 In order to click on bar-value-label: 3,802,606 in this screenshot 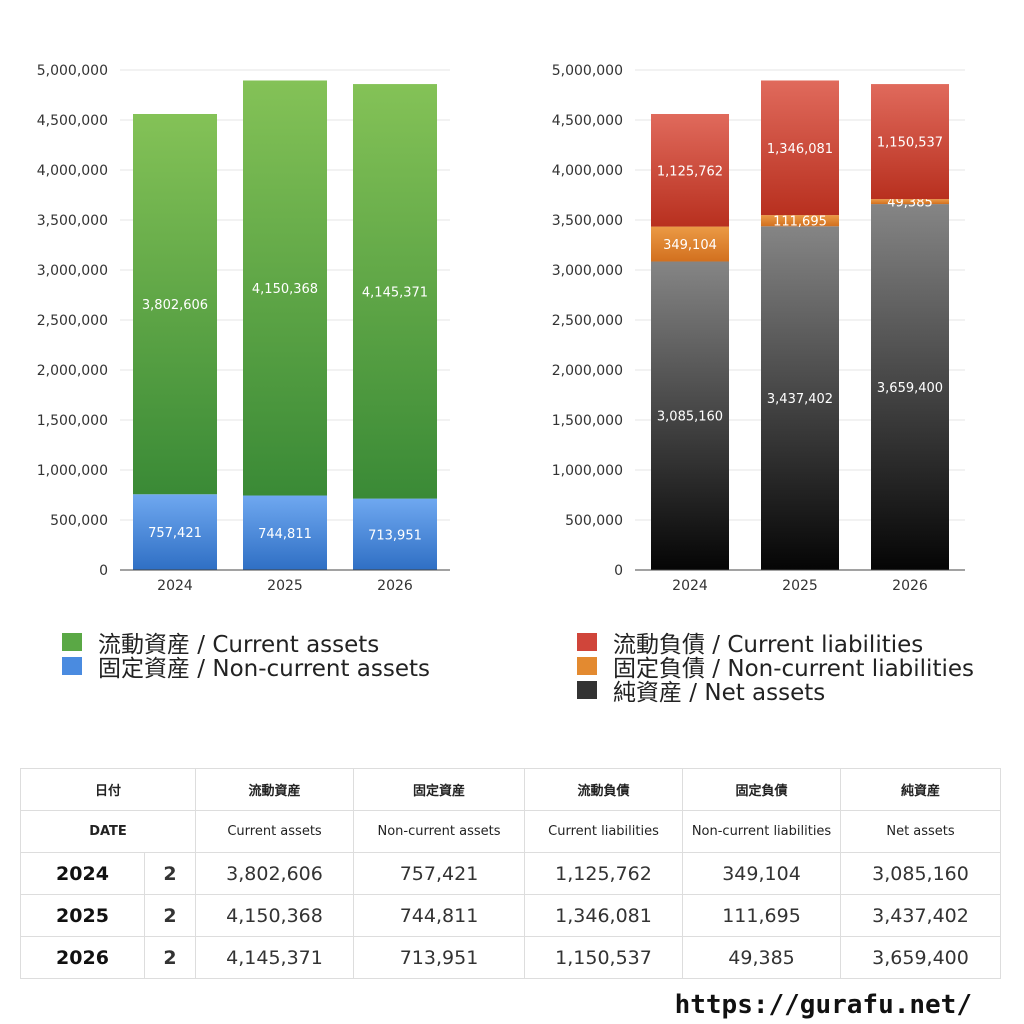, I will do `click(175, 305)`.